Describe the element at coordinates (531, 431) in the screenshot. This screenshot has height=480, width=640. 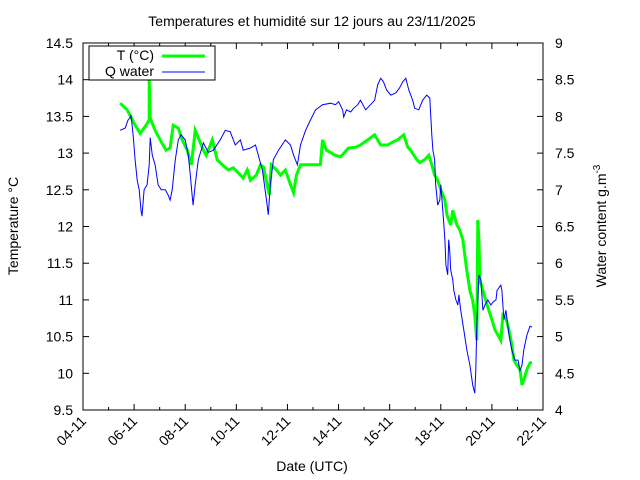
I see `x-tick-label: 22-11` at that location.